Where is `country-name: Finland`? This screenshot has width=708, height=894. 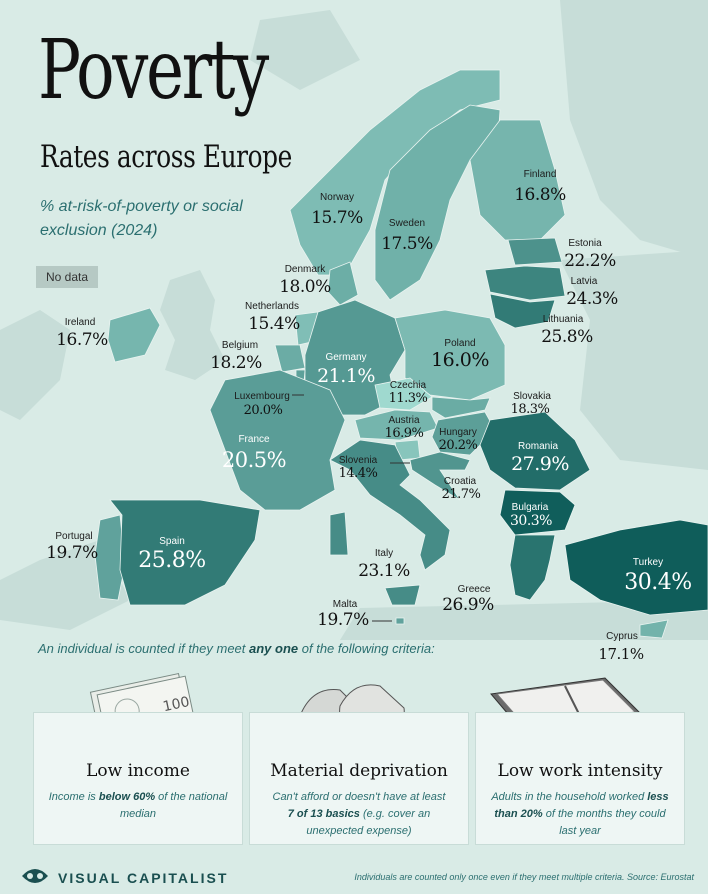 country-name: Finland is located at coordinates (540, 174).